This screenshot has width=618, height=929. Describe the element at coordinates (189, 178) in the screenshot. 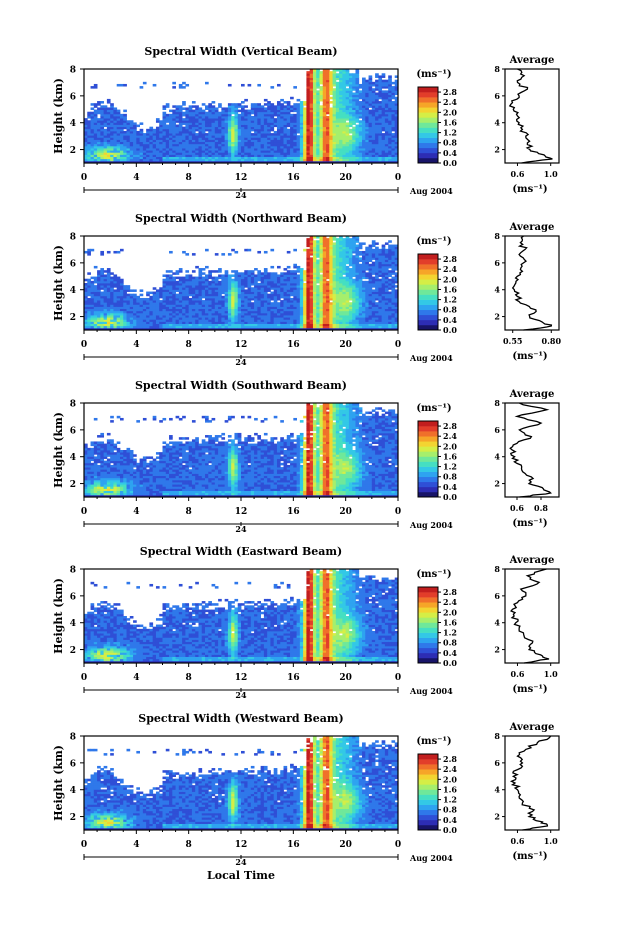

I see `x-tick-label: 8` at that location.